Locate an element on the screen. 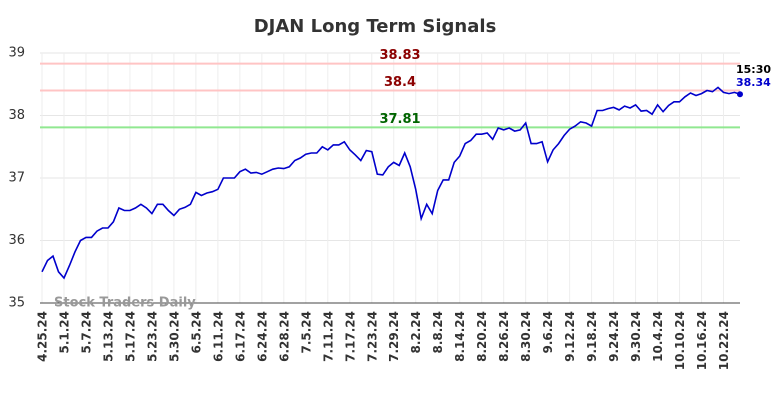 This screenshot has height=398, width=784. x-tick-label: 5.30.24 is located at coordinates (174, 336).